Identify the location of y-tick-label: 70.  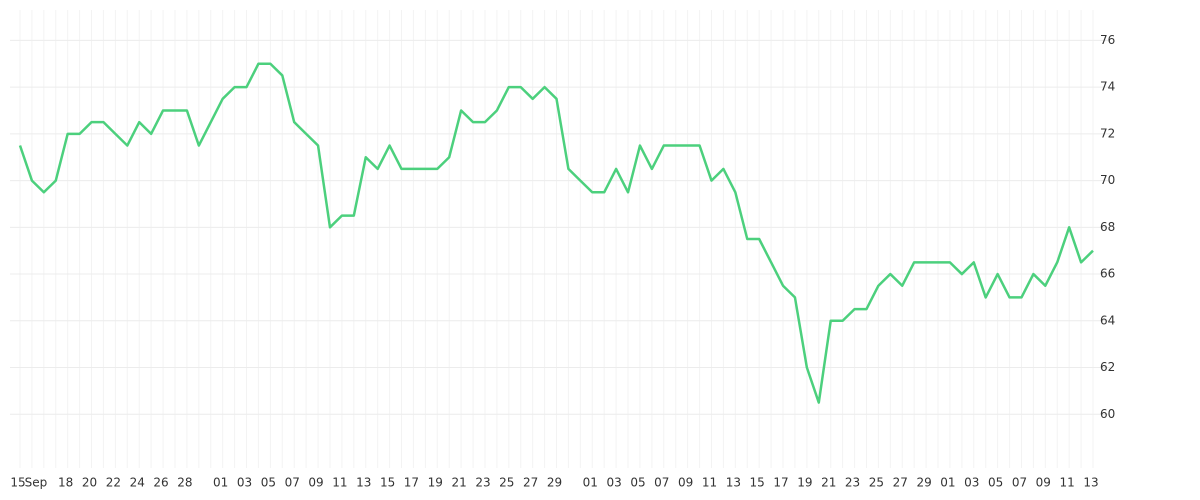
(1107, 180).